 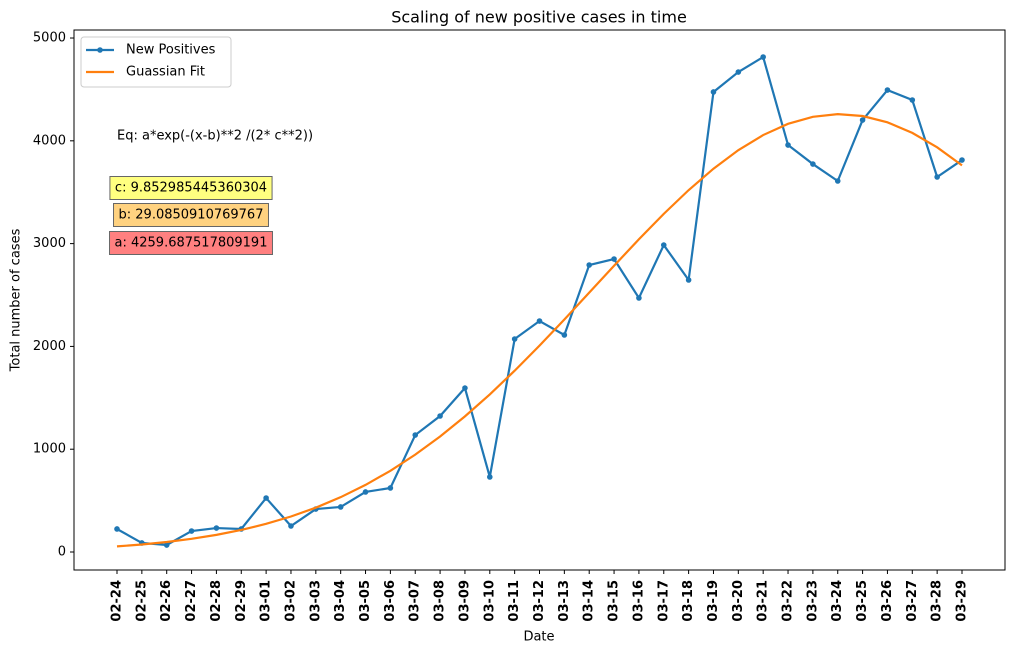 What do you see at coordinates (165, 72) in the screenshot?
I see `legend-label: Guassian Fit` at bounding box center [165, 72].